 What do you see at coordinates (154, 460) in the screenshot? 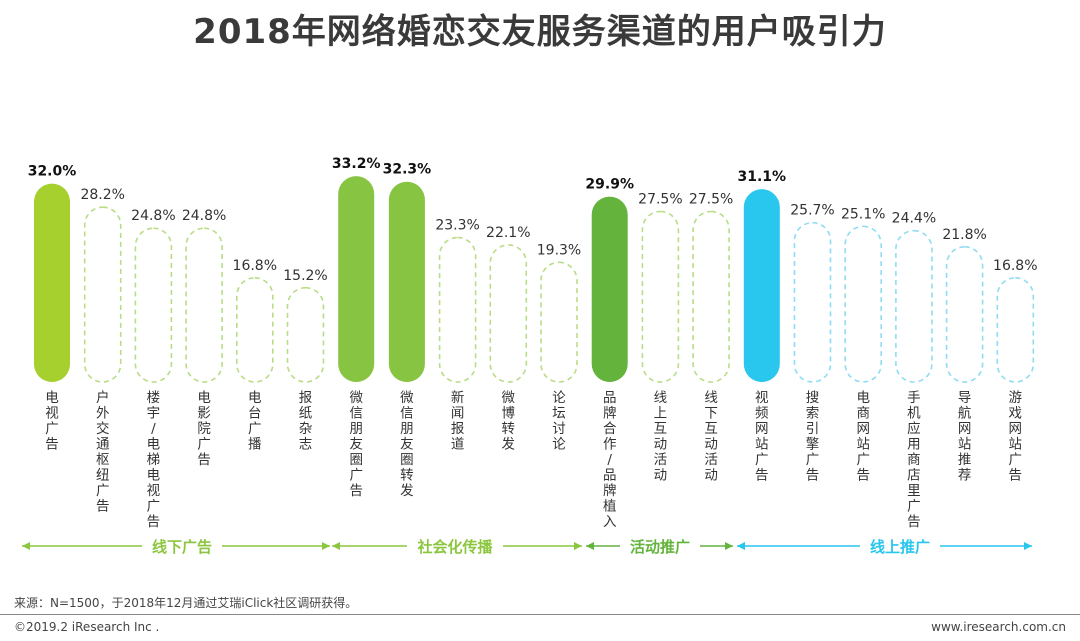
I see `category-label: 楼宇/电梯电视广告` at bounding box center [154, 460].